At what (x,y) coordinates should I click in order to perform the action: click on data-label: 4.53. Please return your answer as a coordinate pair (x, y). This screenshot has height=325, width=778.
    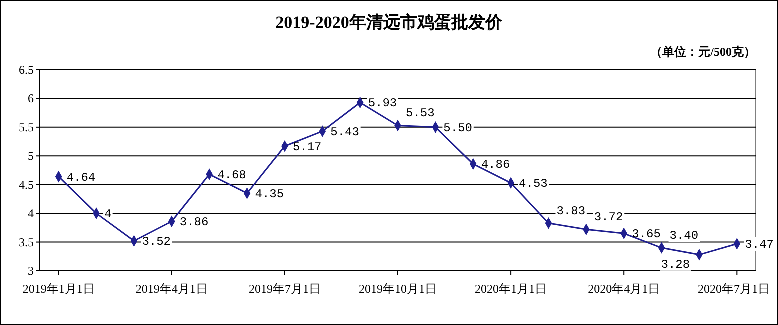
    Looking at the image, I should click on (533, 184).